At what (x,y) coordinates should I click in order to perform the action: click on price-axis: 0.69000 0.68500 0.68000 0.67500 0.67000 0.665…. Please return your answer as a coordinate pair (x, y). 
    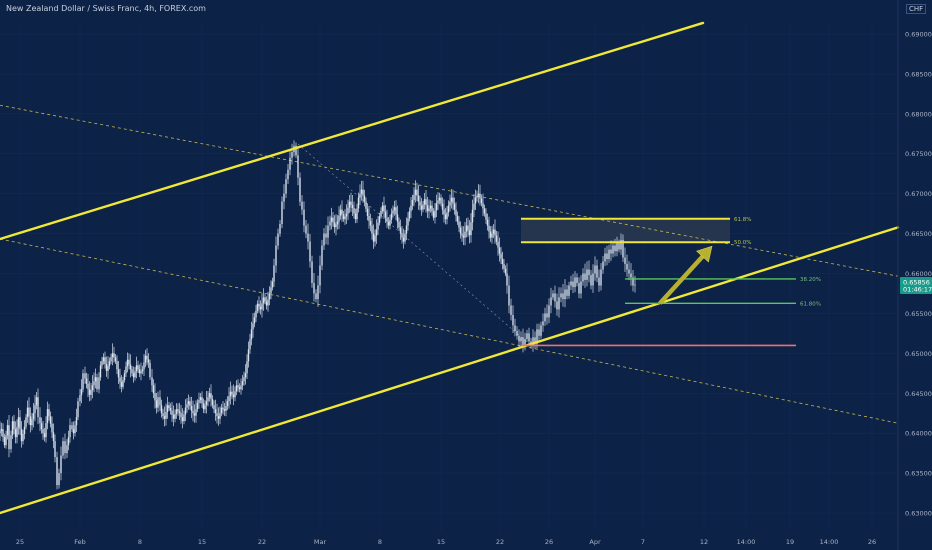
    Looking at the image, I should click on (918, 273).